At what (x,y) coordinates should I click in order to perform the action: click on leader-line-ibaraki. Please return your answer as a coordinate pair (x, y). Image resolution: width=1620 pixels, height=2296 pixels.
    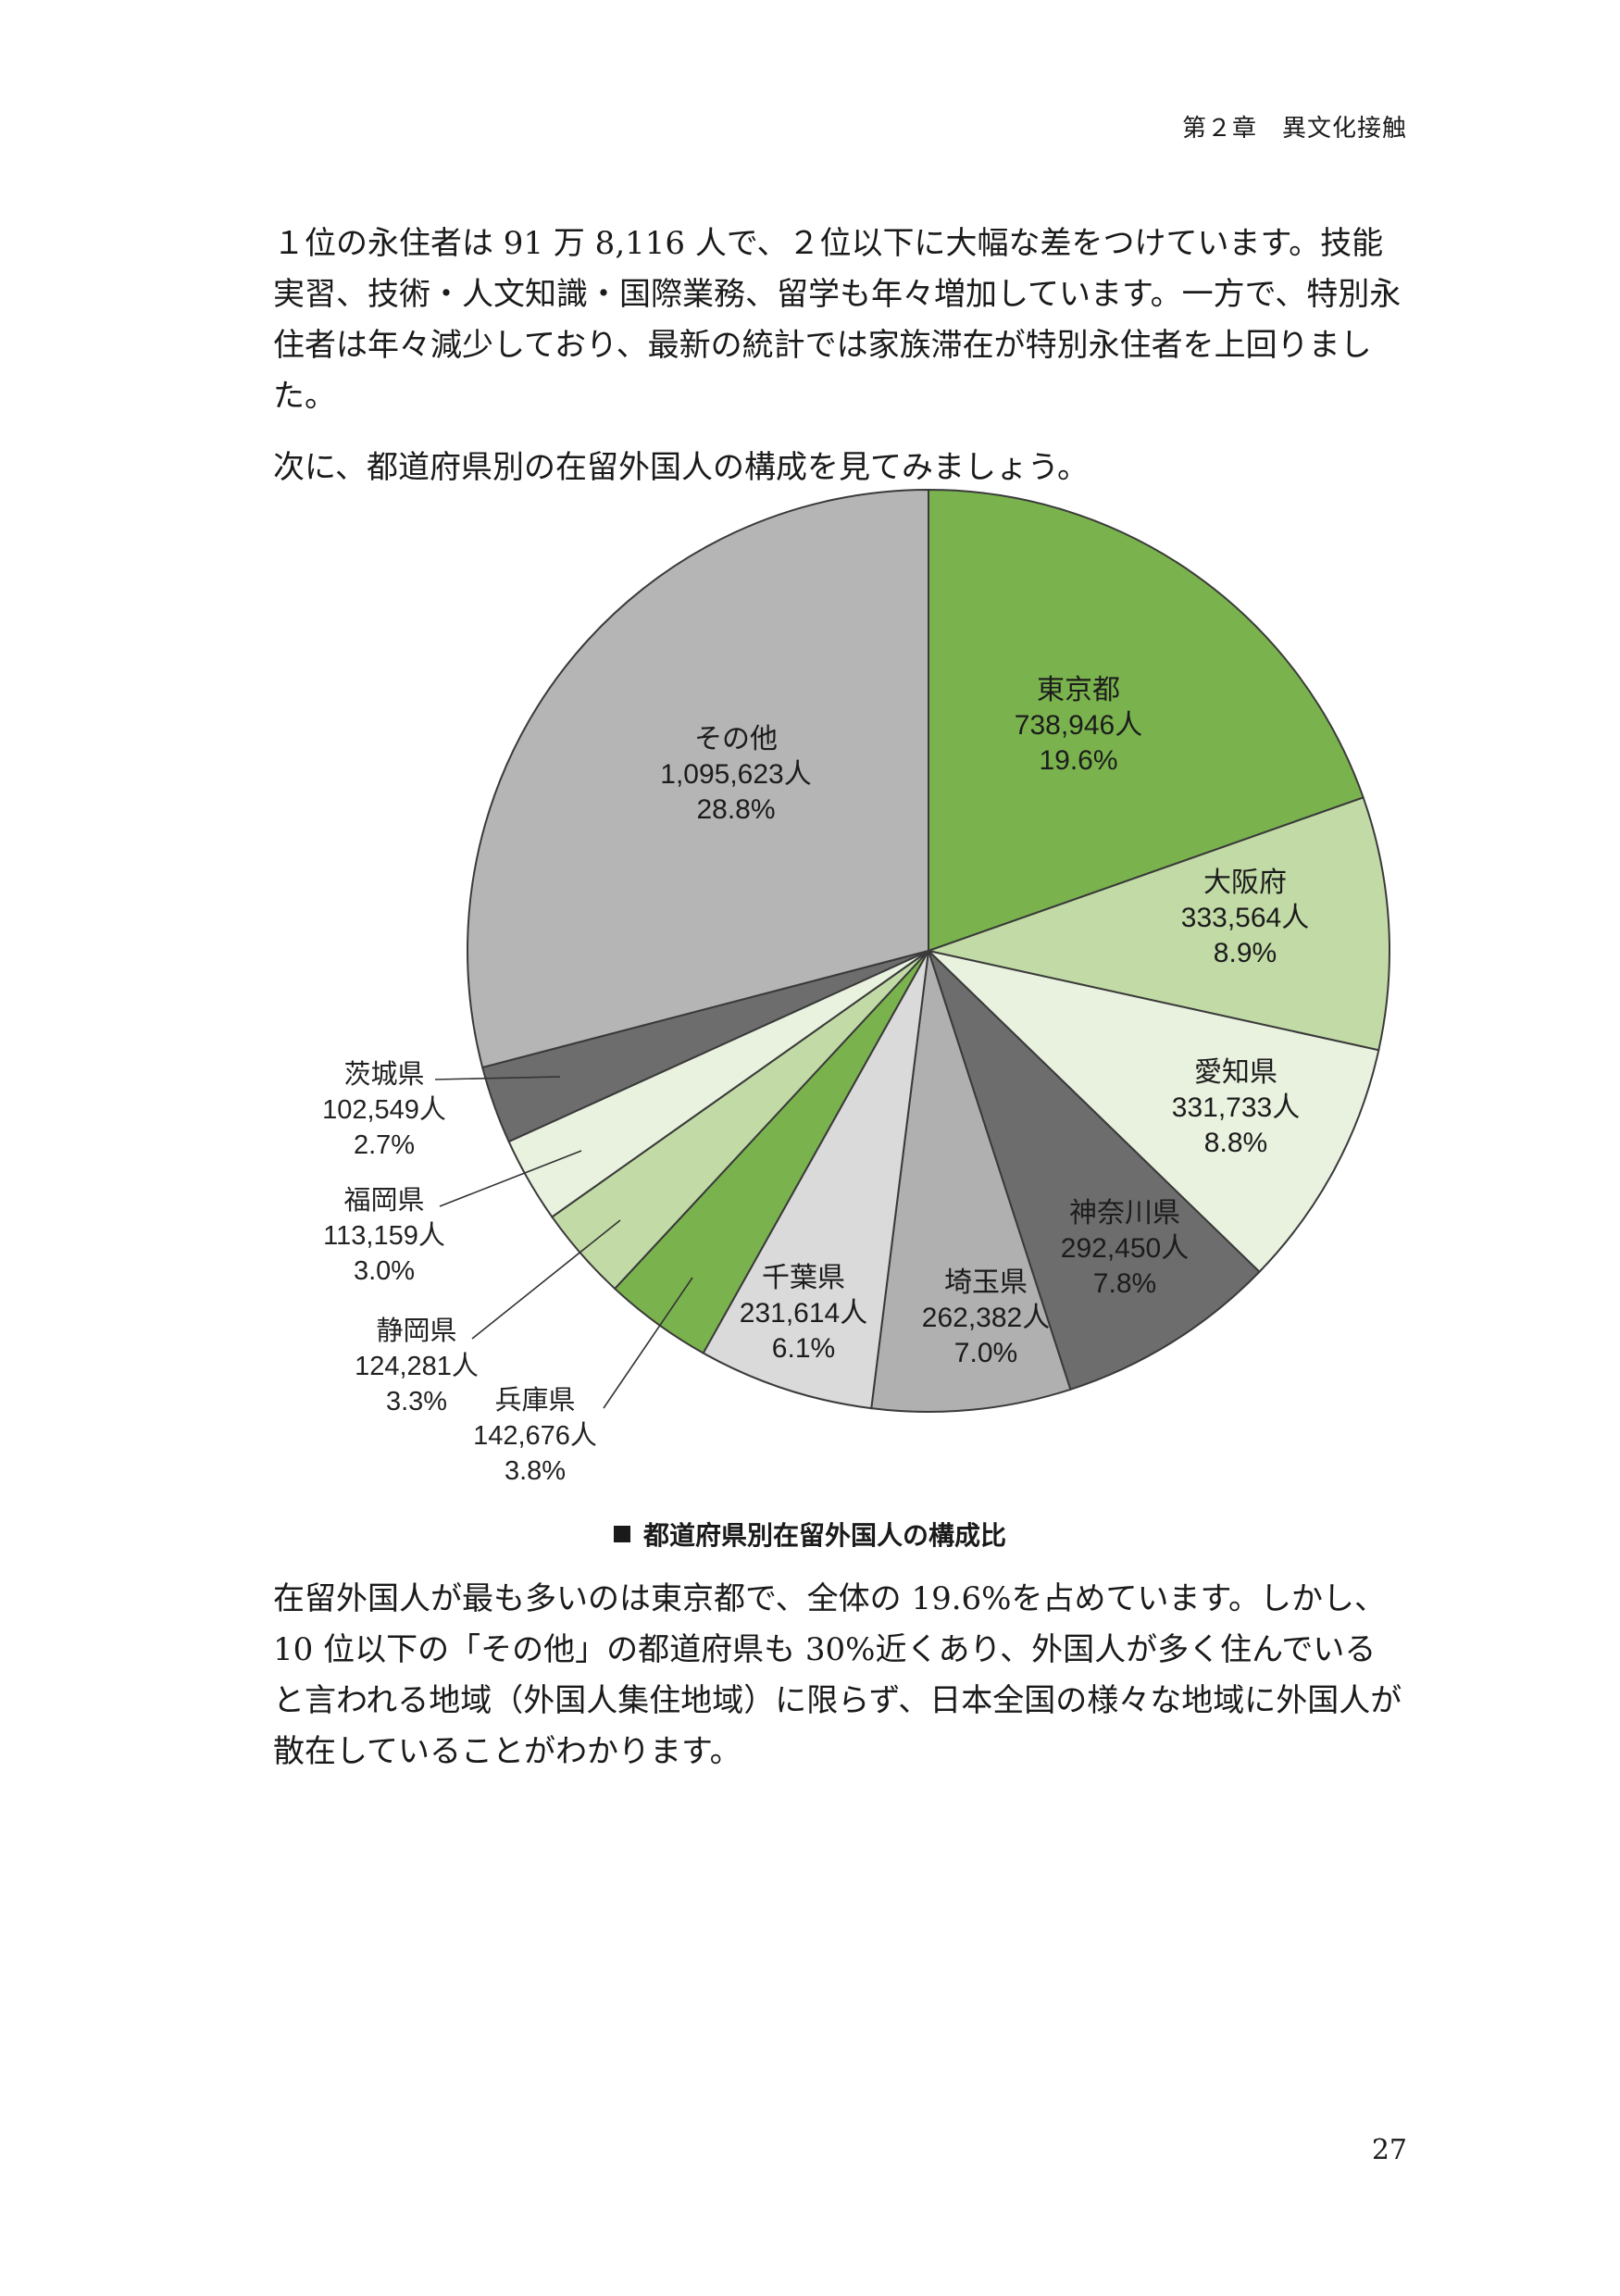
    Looking at the image, I should click on (497, 1078).